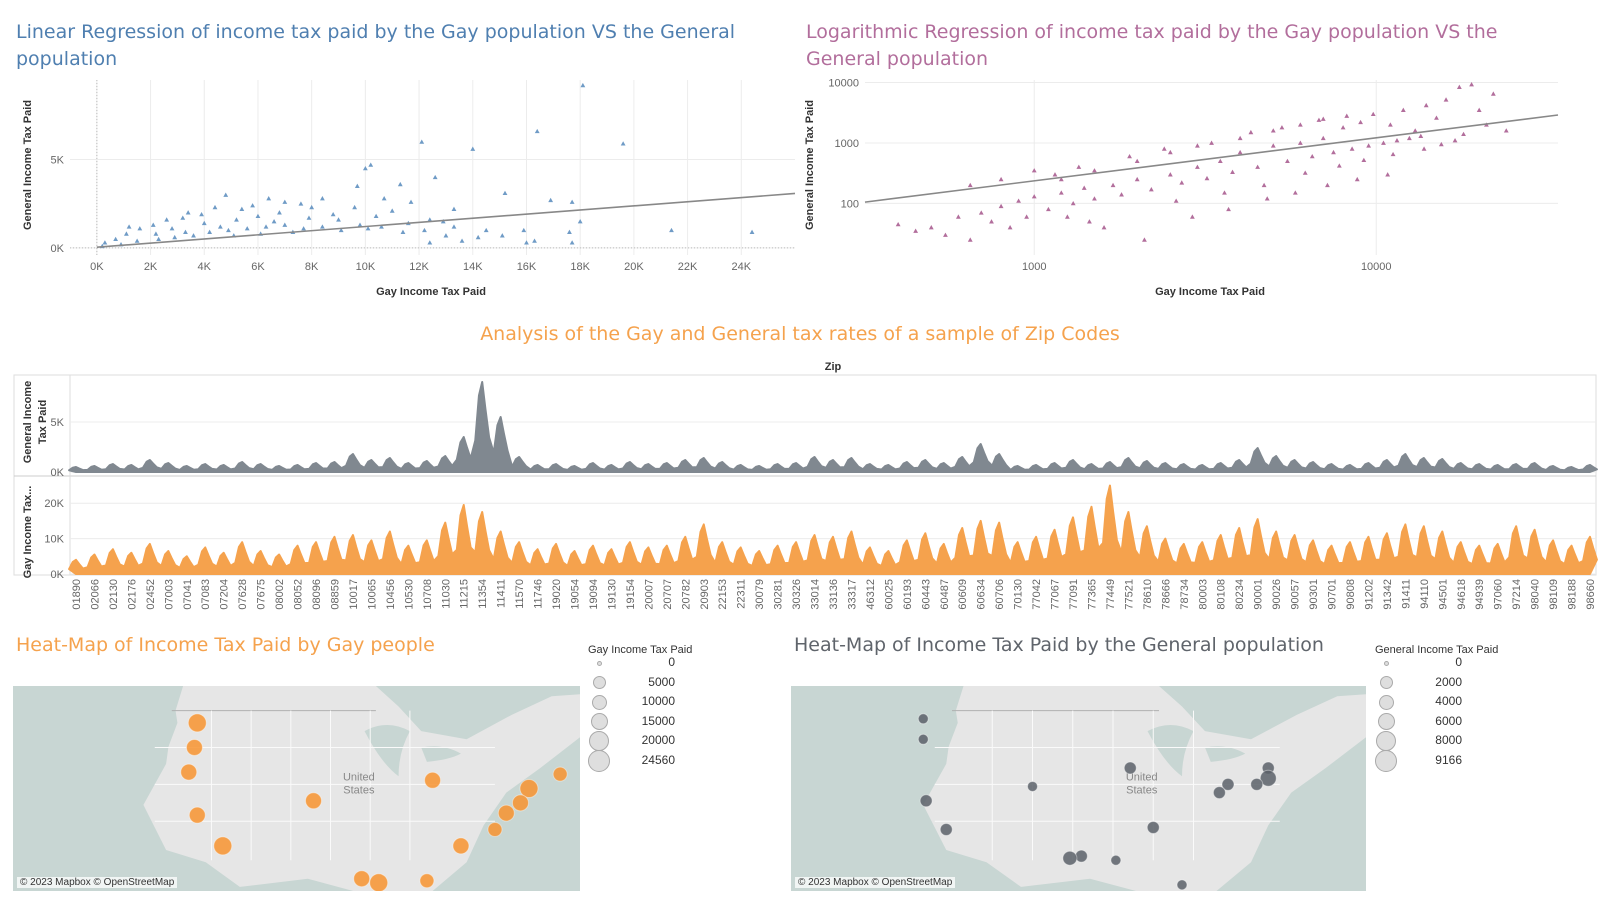 Image resolution: width=1600 pixels, height=900 pixels. I want to click on linear-x-tick-label: 16K, so click(527, 267).